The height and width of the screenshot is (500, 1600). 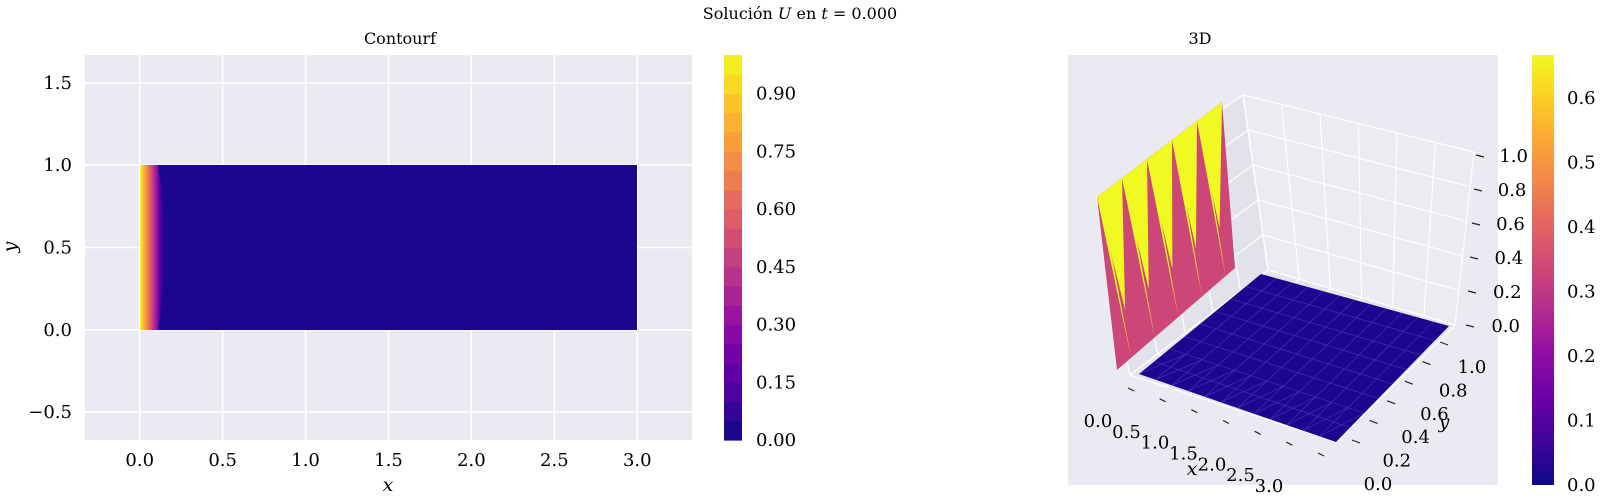 I want to click on surface-ztick-label: 1.0, so click(x=1513, y=156).